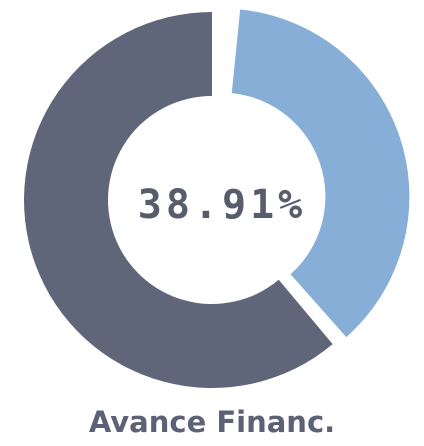 Image resolution: width=424 pixels, height=446 pixels. I want to click on center-label: 38.91%, so click(222, 205).